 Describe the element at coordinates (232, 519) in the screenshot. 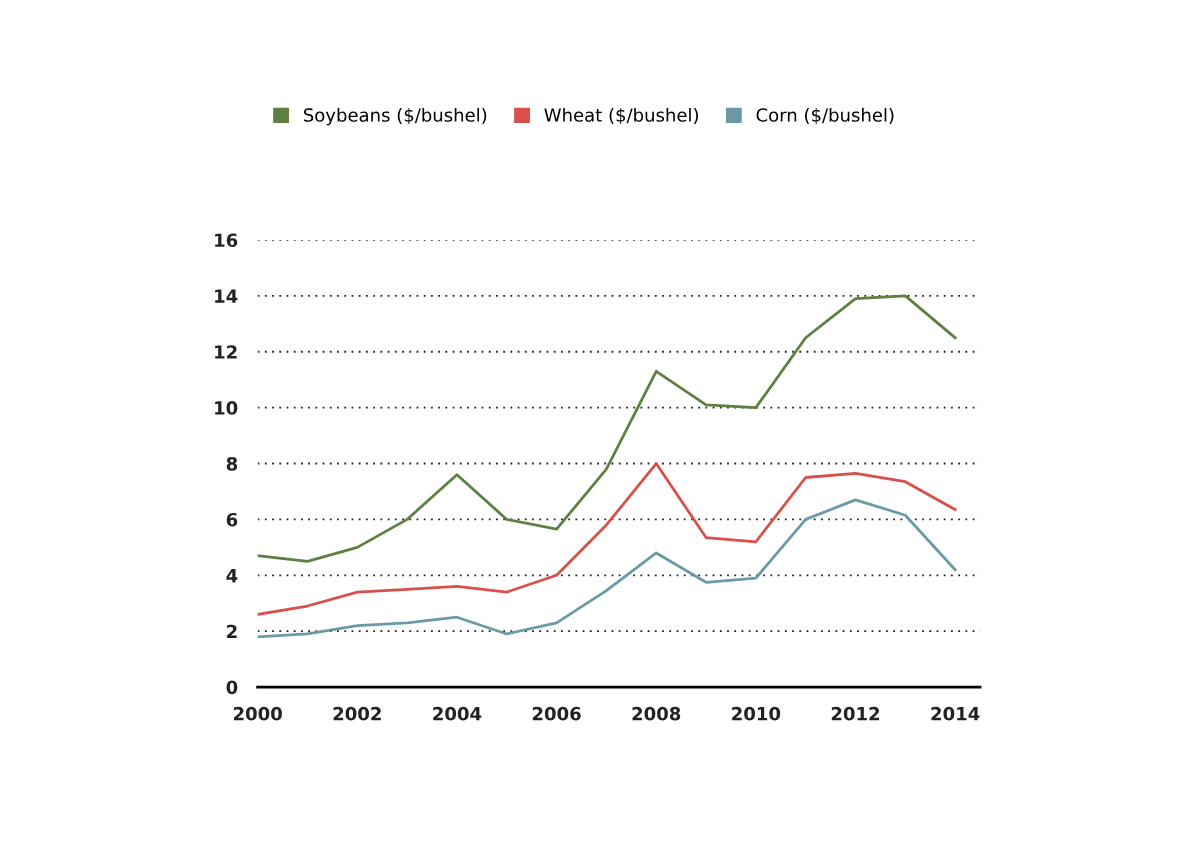

I see `y-tick-label: 6` at that location.